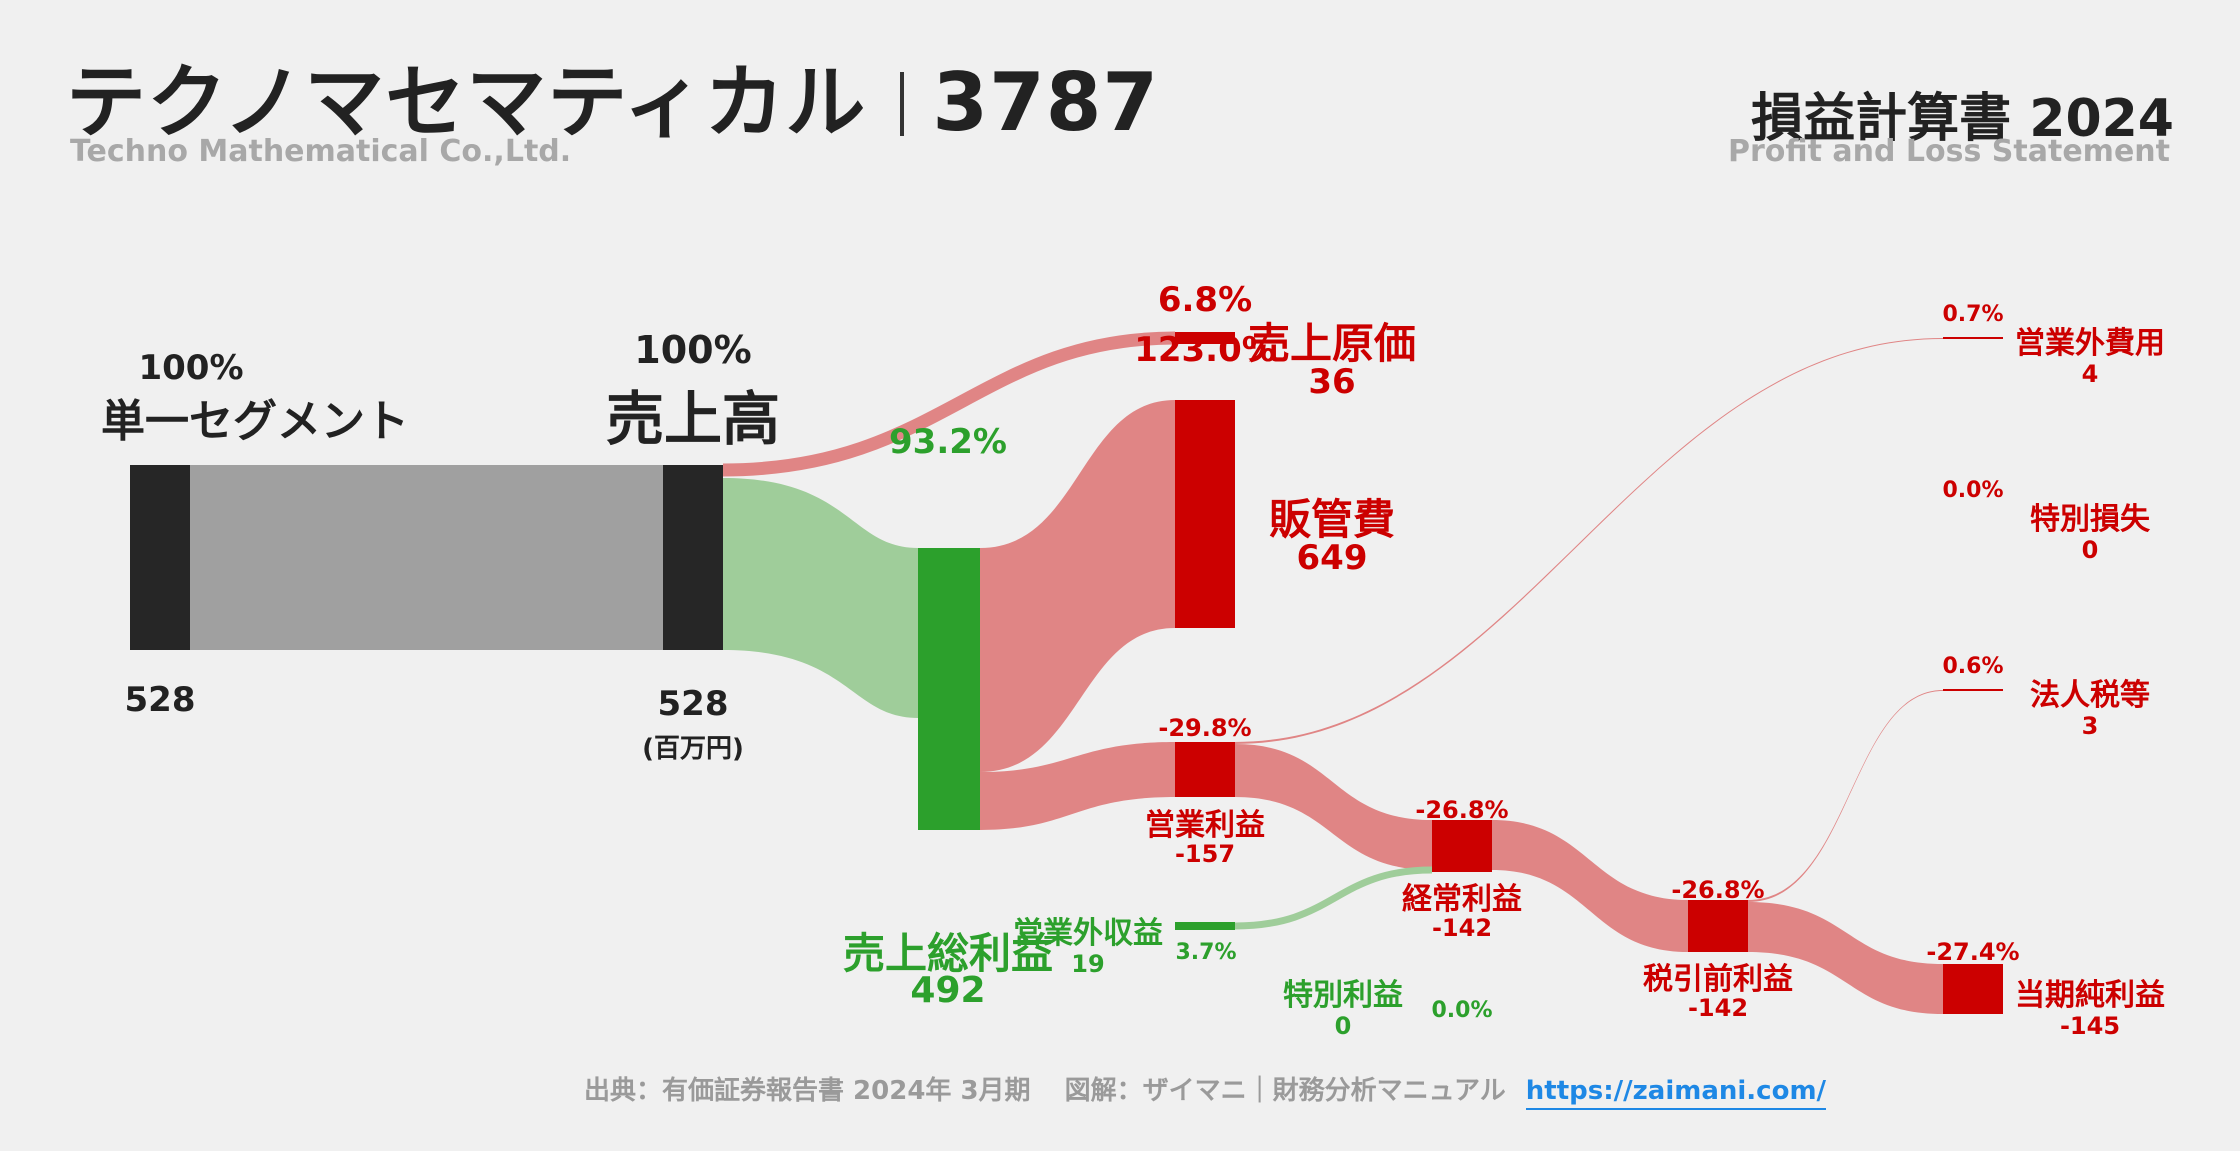 This screenshot has height=1151, width=2240. Describe the element at coordinates (1718, 979) in the screenshot. I see `pretax-profit-label: 税引前利益` at that location.